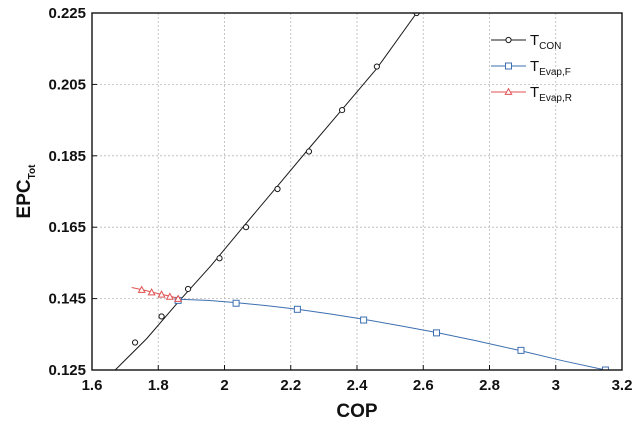 The image size is (642, 424). Describe the element at coordinates (556, 385) in the screenshot. I see `x-tick-label: 3` at that location.